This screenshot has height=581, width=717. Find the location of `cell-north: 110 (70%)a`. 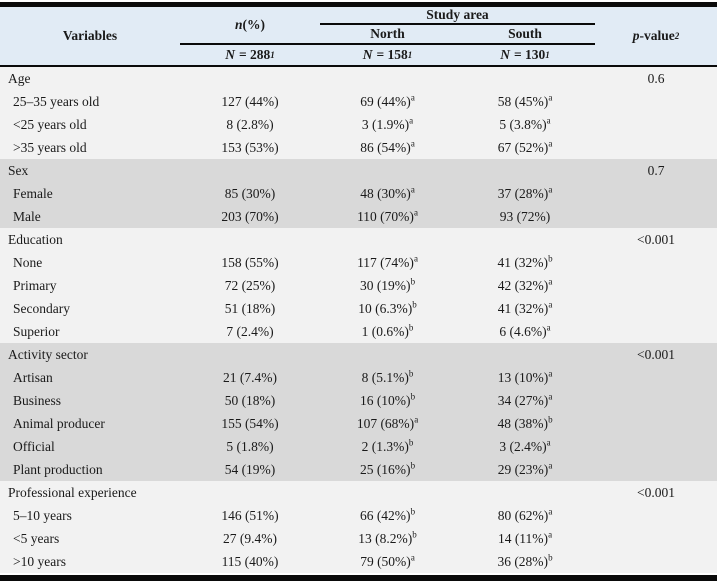

cell-north: 110 (70%)a is located at coordinates (387, 216).